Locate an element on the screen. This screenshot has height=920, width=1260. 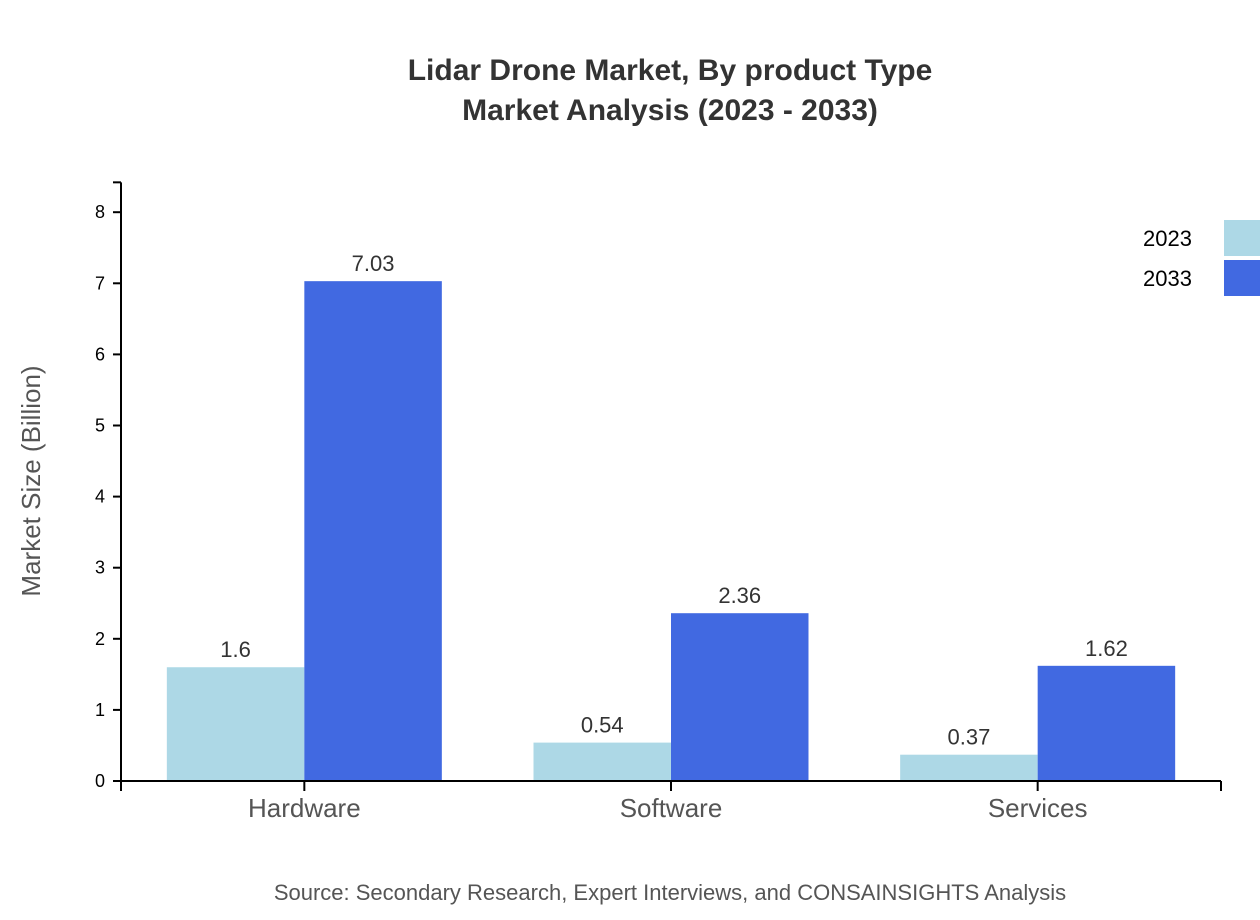
chart-title-line-1: Lidar Drone Market, By product Type is located at coordinates (670, 70).